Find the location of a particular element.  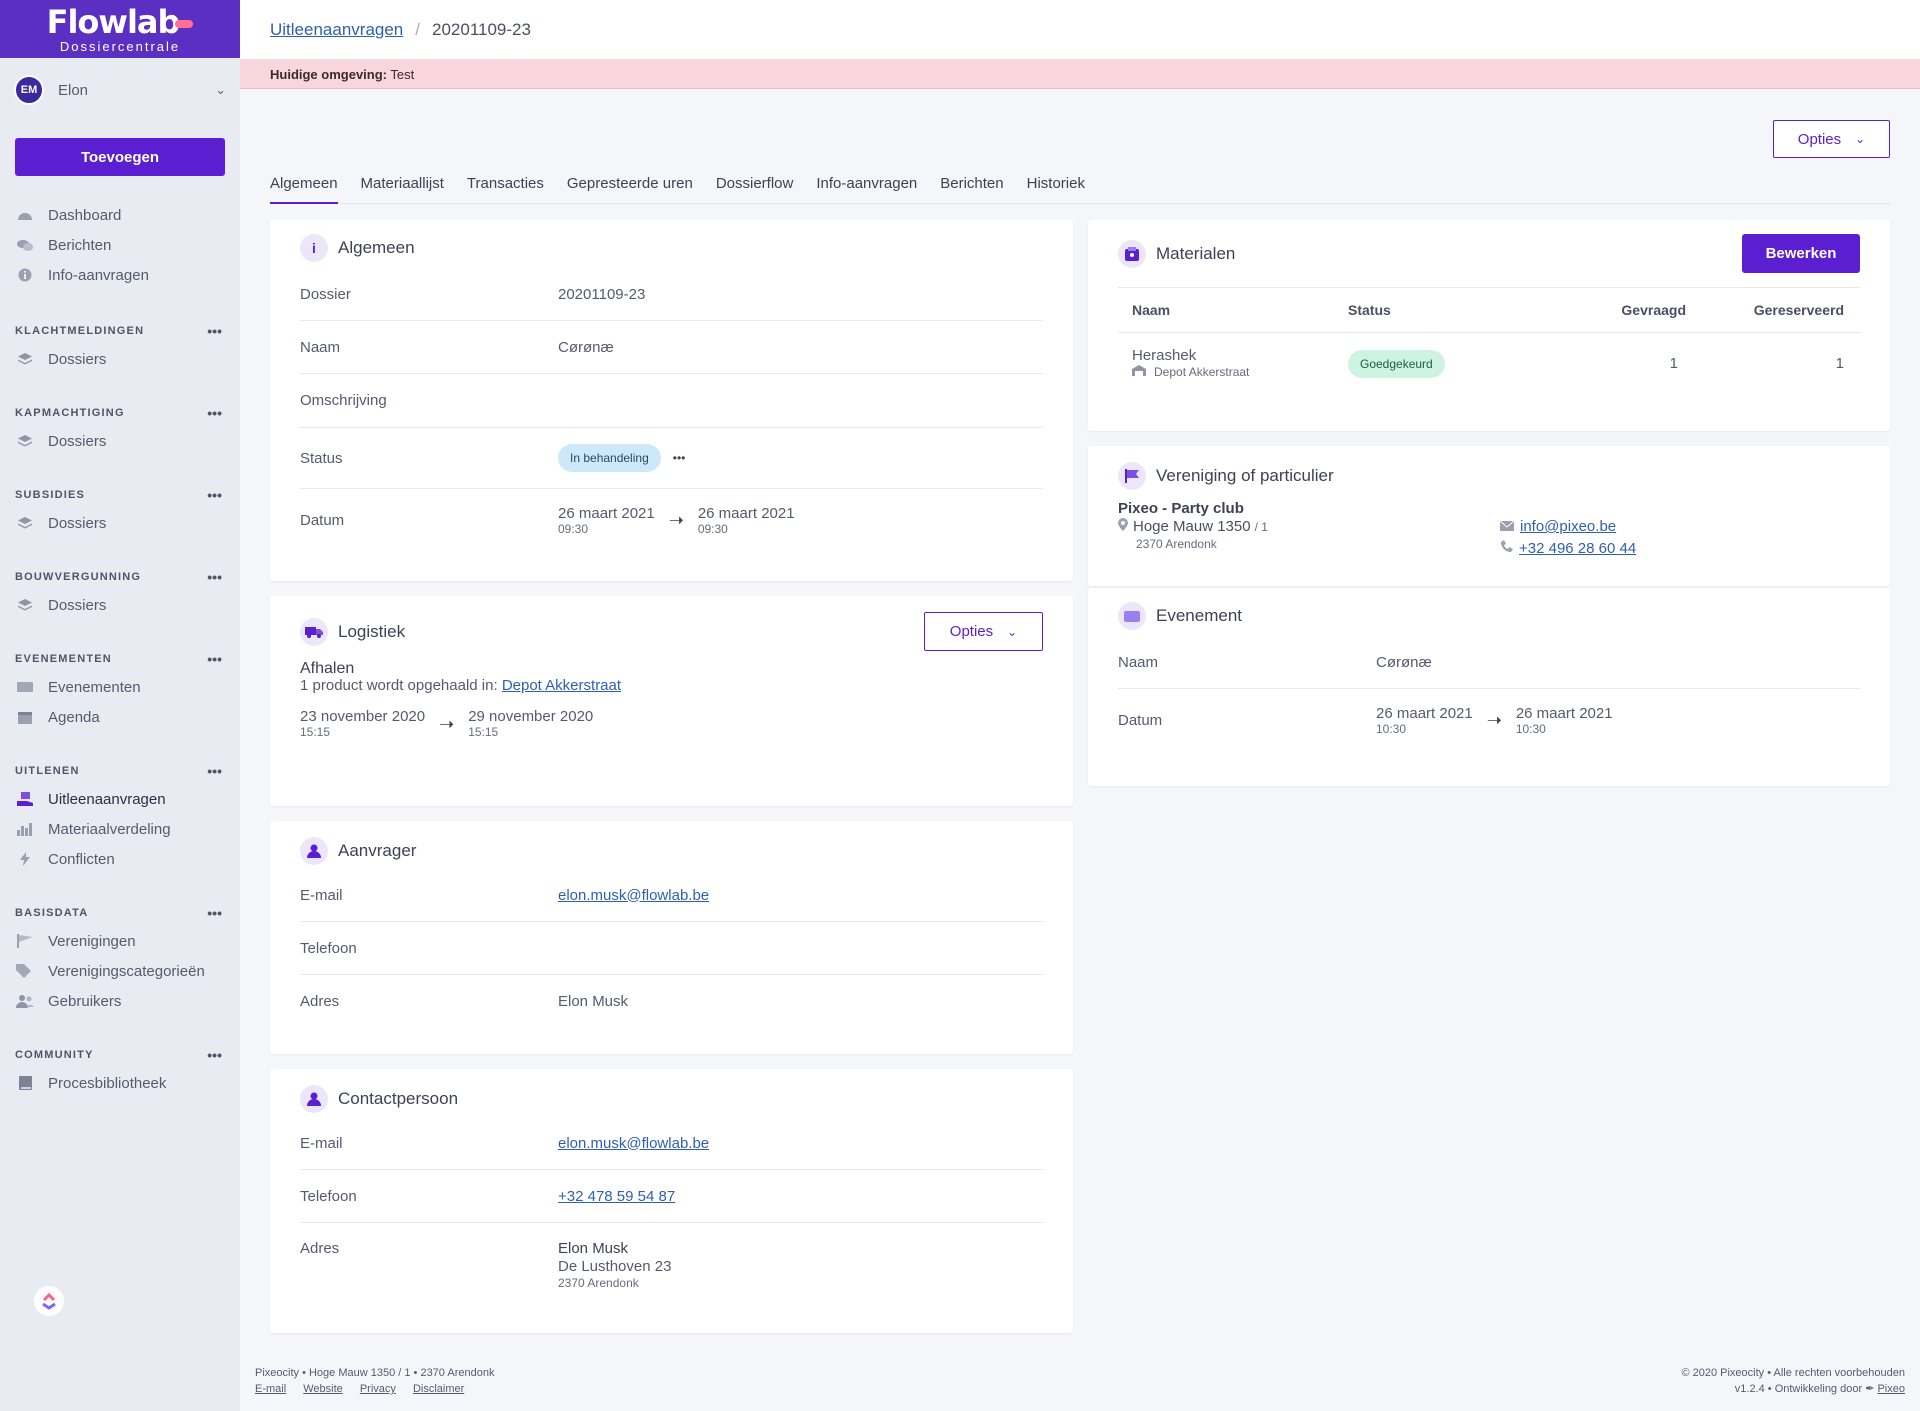

tab-transacties: Transacties is located at coordinates (505, 183).